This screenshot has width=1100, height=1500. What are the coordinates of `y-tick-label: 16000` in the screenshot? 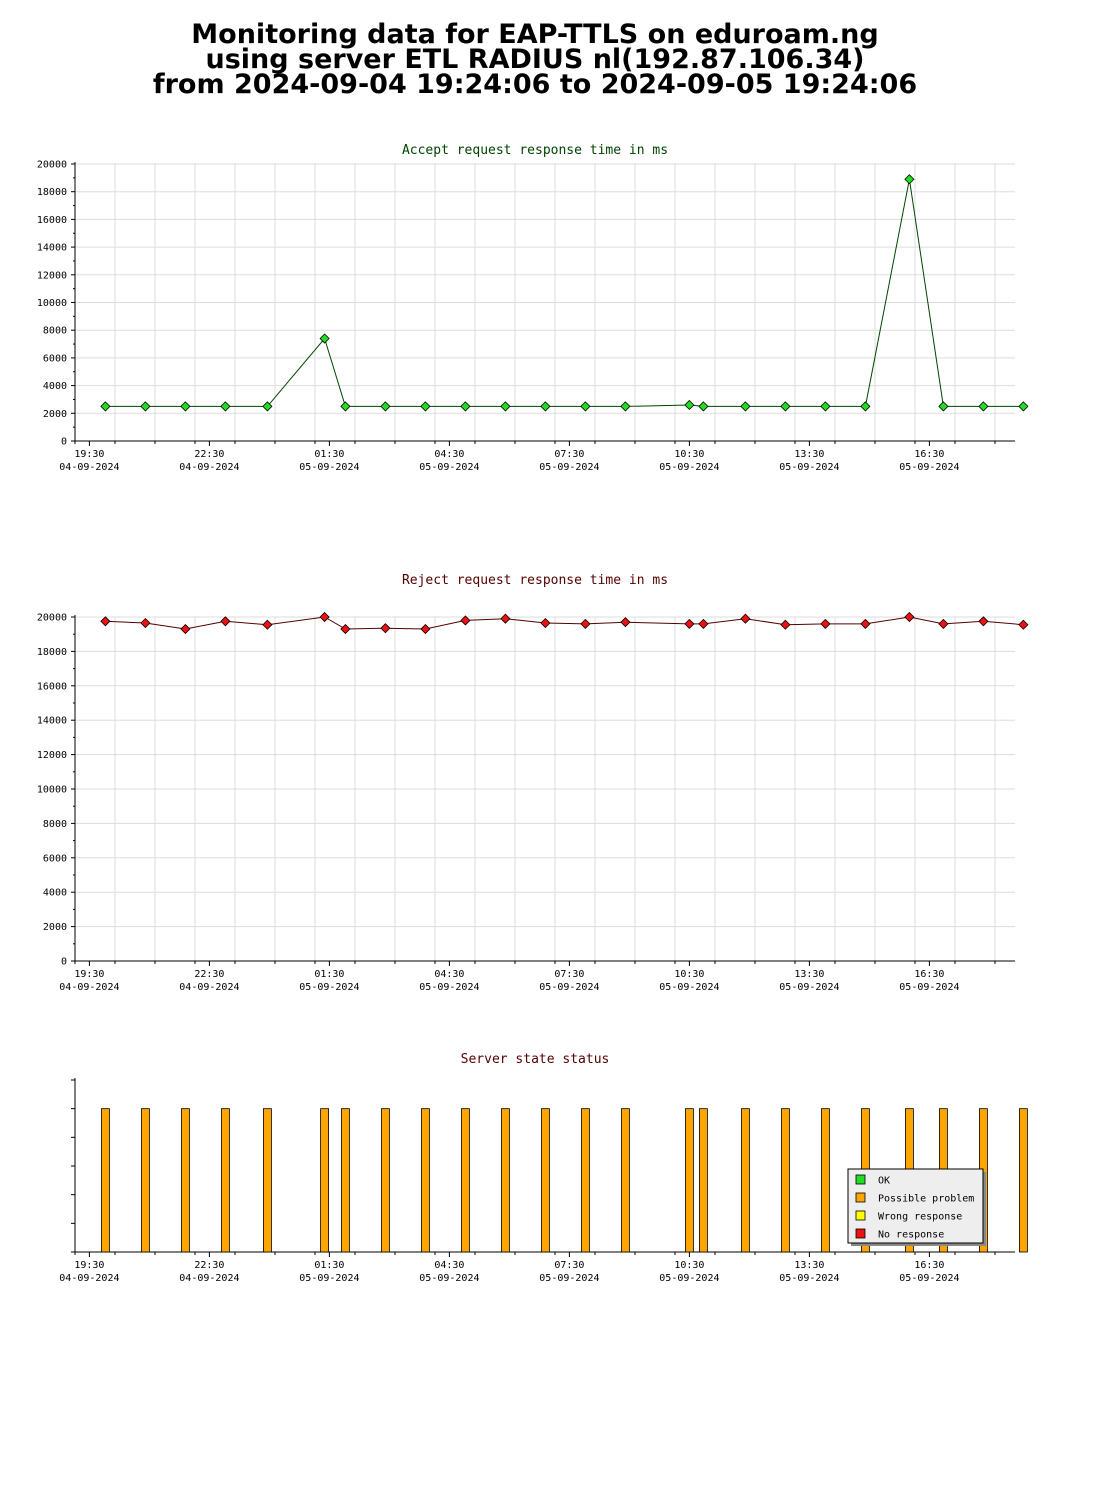 It's located at (52, 686).